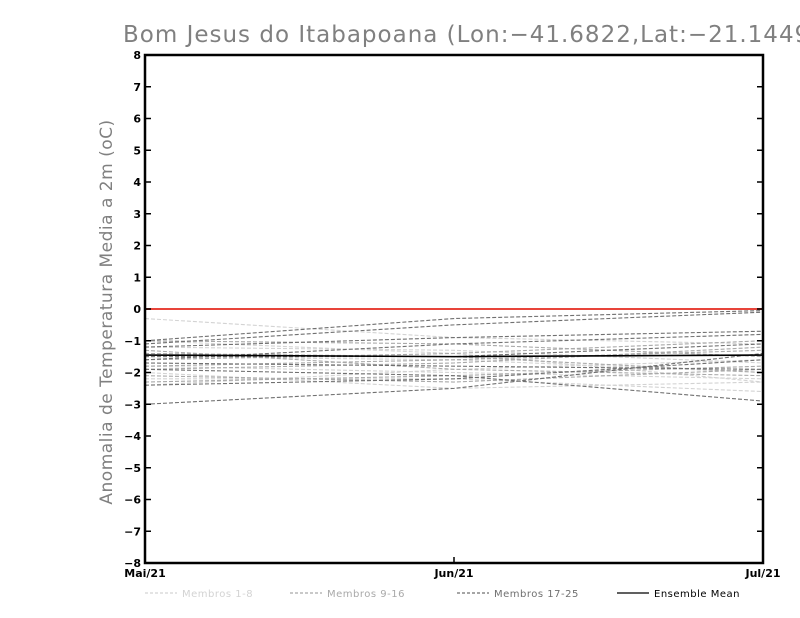 This screenshot has width=800, height=618. I want to click on y-tick-label: 6, so click(137, 119).